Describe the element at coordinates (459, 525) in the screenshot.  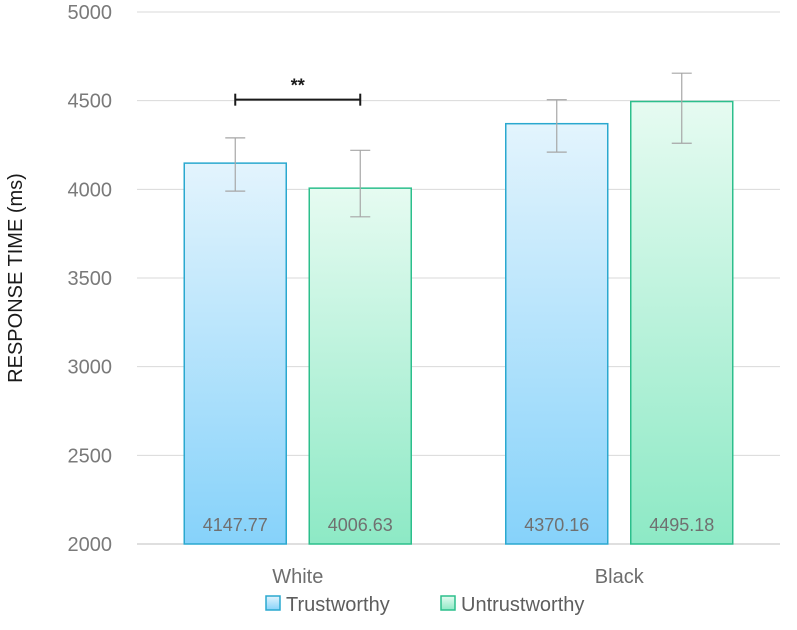
I see `data-labels: 4147.77 4006.63 4370.16 4495.18` at that location.